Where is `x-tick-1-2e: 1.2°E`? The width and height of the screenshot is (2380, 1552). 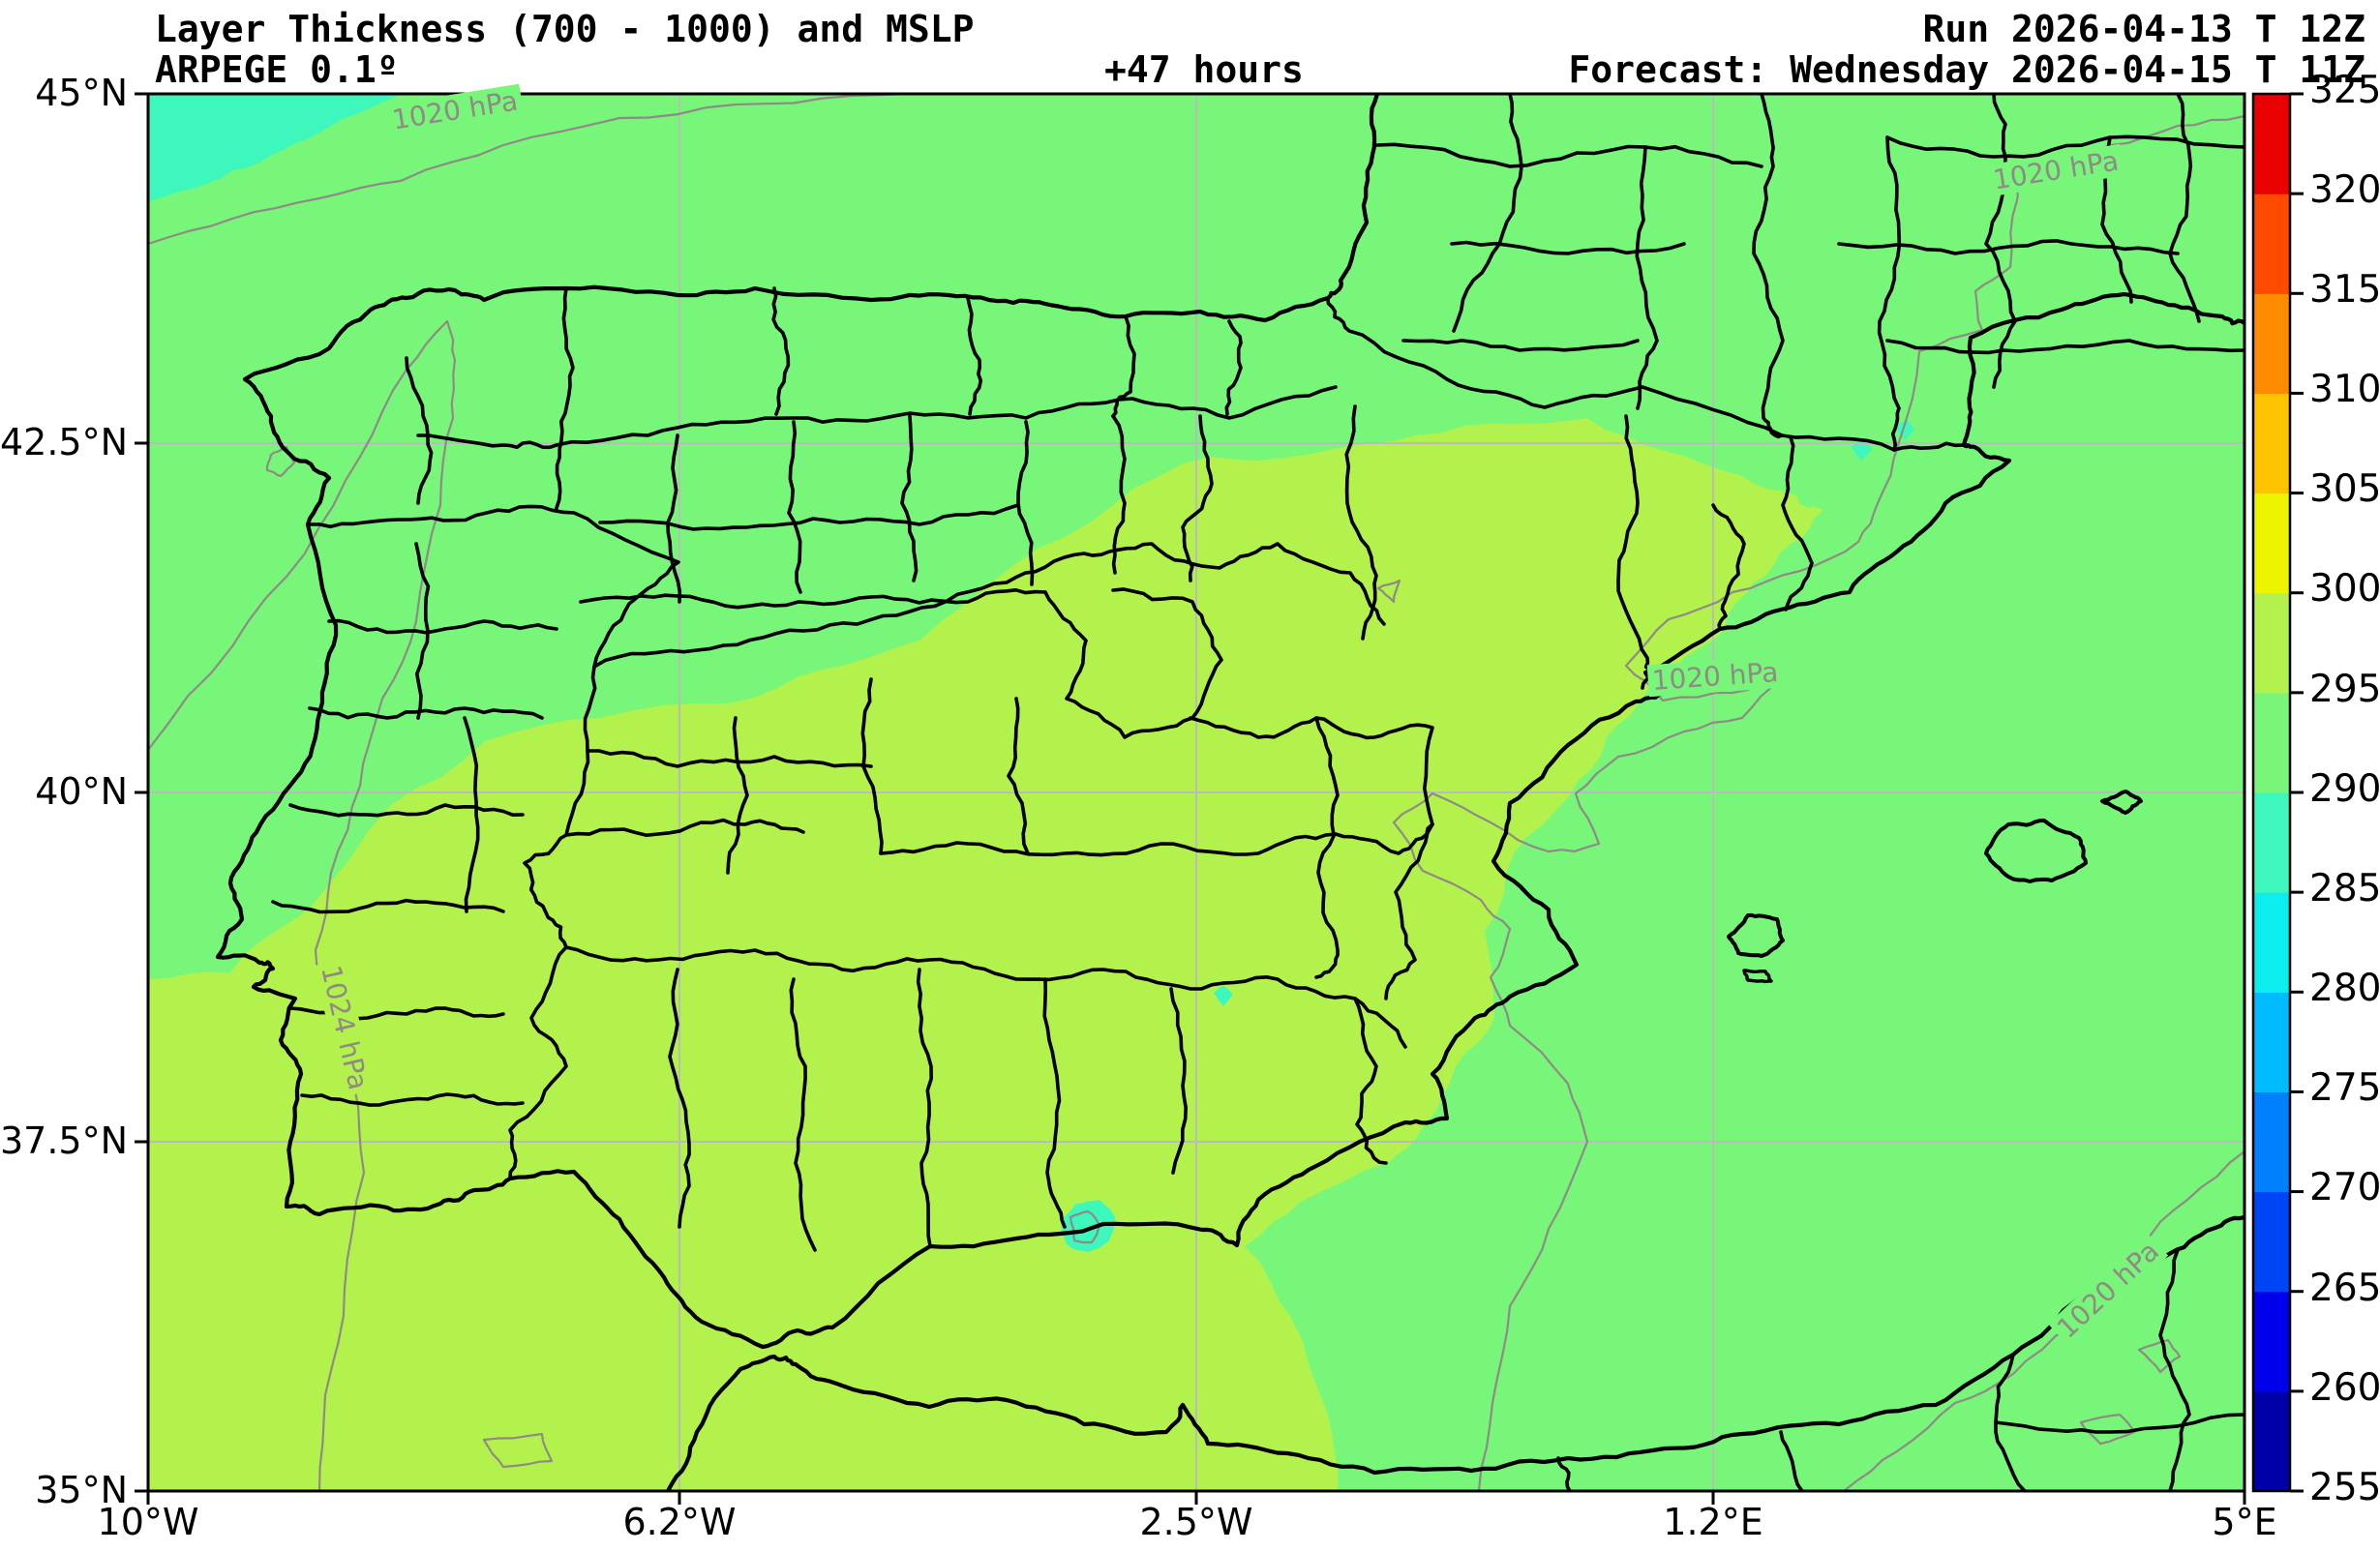
x-tick-1-2e: 1.2°E is located at coordinates (1713, 1522).